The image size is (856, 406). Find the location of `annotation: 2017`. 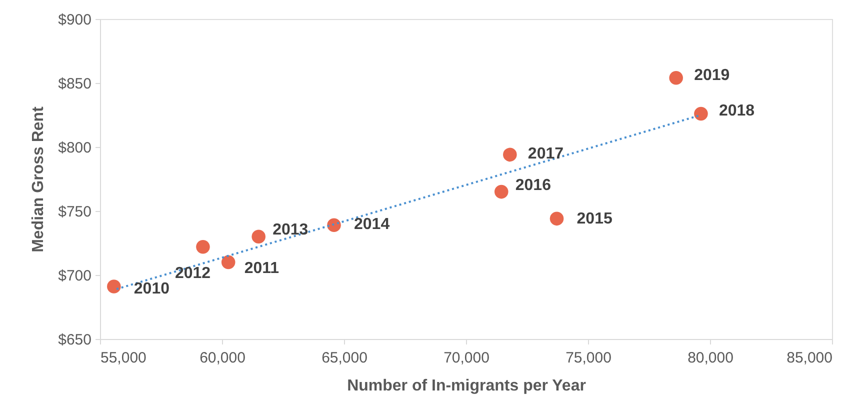

annotation: 2017 is located at coordinates (546, 154).